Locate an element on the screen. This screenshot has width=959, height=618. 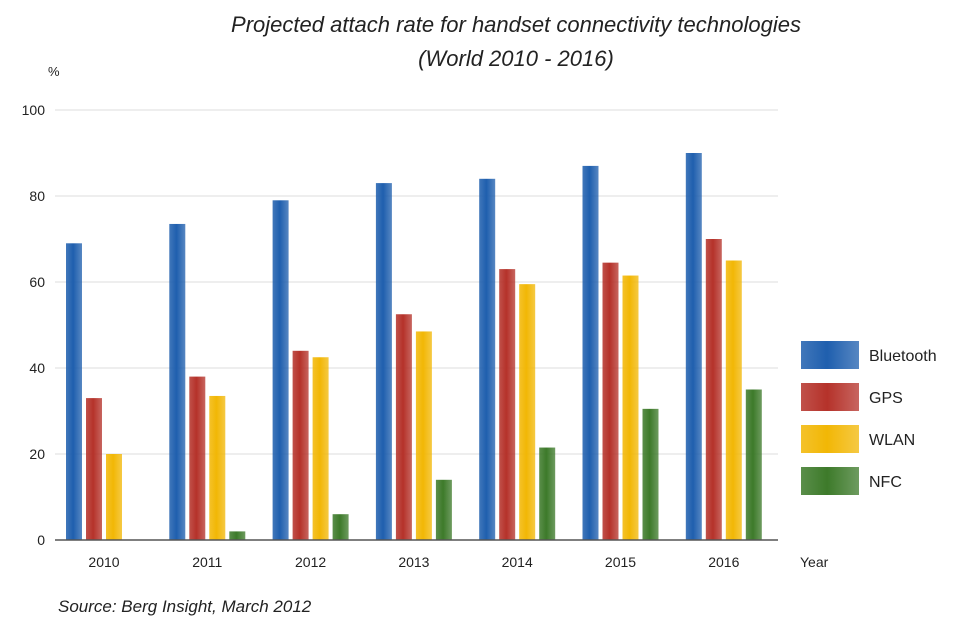
y-tick-label: 100 is located at coordinates (34, 110).